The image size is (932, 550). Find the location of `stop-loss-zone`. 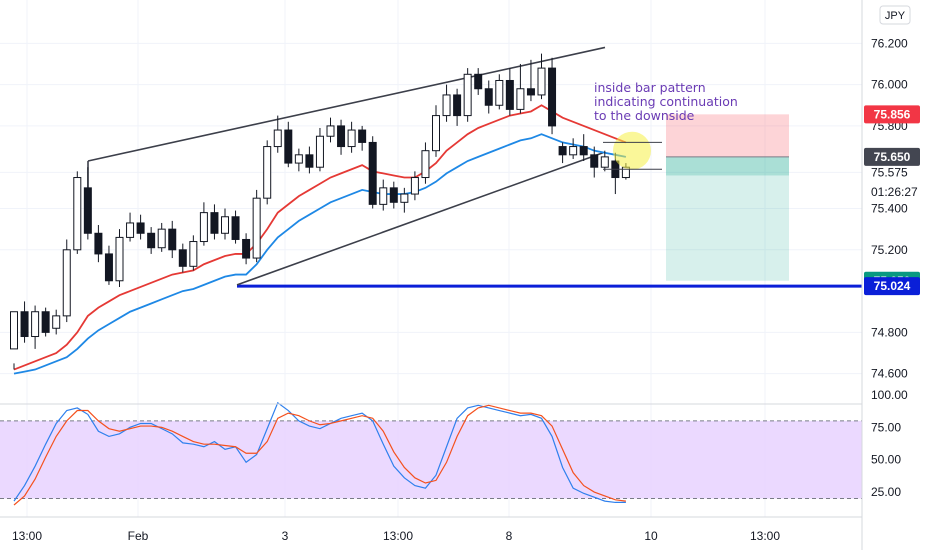

stop-loss-zone is located at coordinates (727, 135).